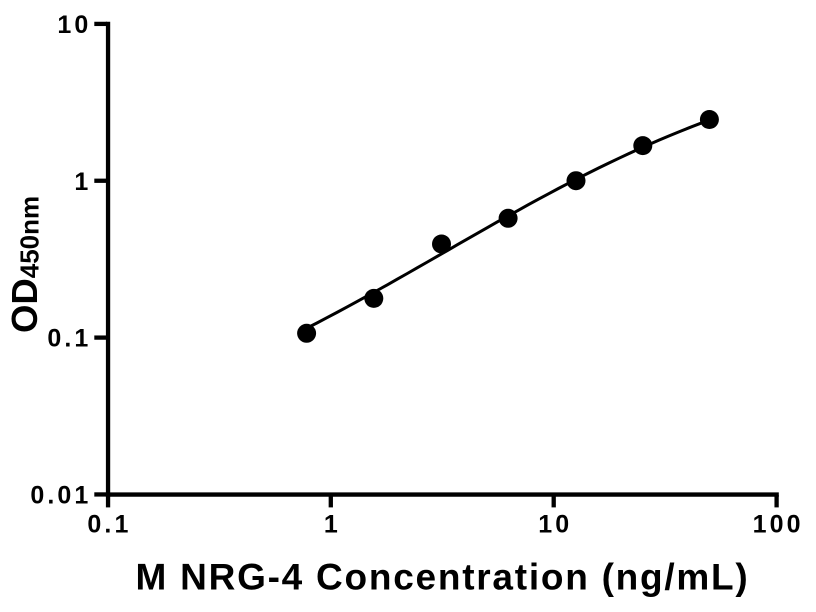 Image resolution: width=816 pixels, height=612 pixels. I want to click on svg-text: OD450nm, so click(24, 264).